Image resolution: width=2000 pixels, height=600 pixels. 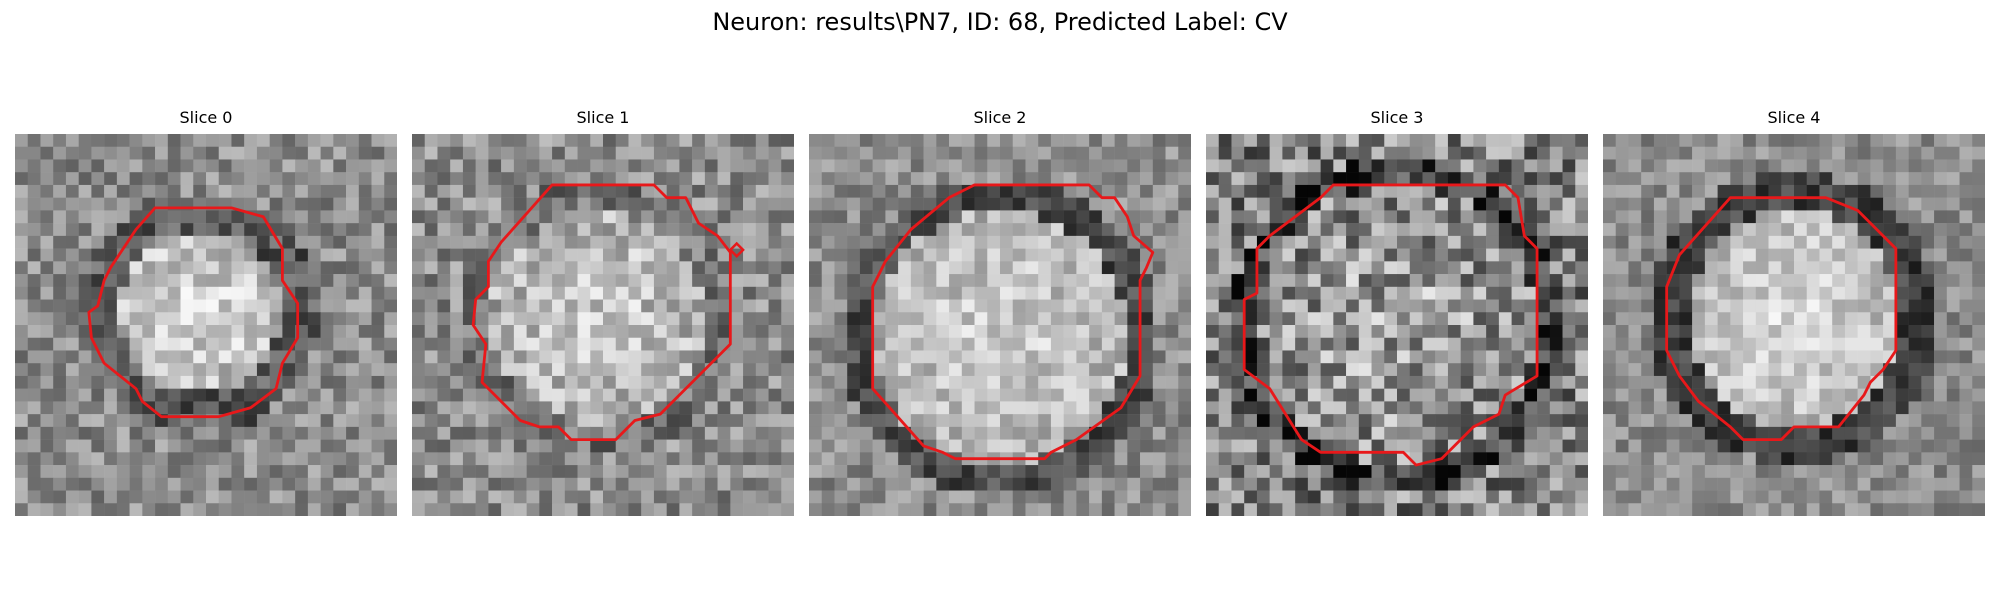 I want to click on segmentation-contour, so click(x=601, y=312).